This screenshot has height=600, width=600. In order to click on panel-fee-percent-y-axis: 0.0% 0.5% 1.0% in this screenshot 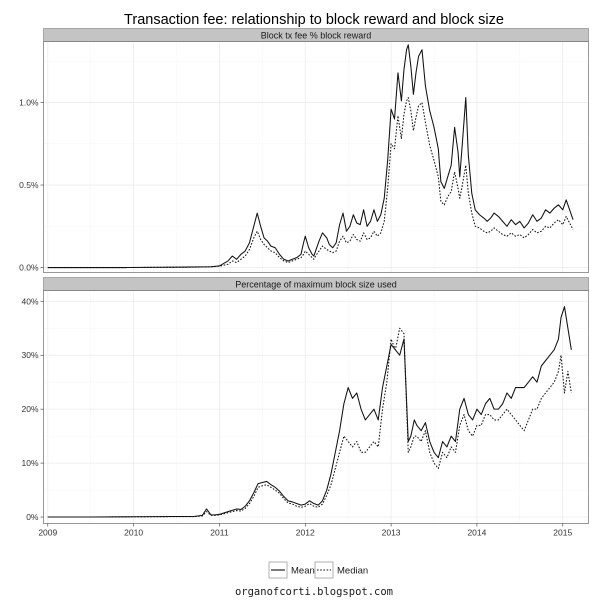, I will do `click(31, 185)`.